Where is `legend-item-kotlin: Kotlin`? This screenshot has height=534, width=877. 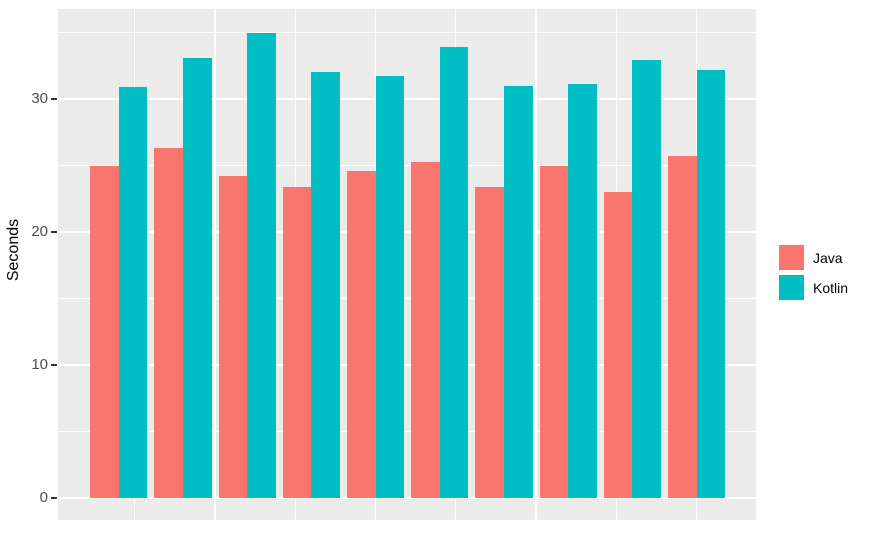 legend-item-kotlin: Kotlin is located at coordinates (813, 287).